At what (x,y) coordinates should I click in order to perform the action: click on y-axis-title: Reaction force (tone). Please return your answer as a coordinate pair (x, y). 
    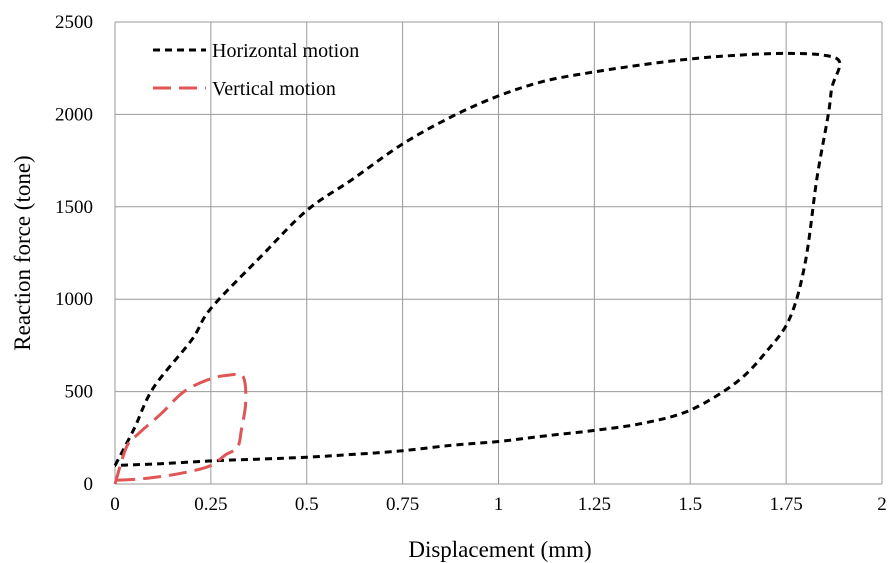
    Looking at the image, I should click on (22, 252).